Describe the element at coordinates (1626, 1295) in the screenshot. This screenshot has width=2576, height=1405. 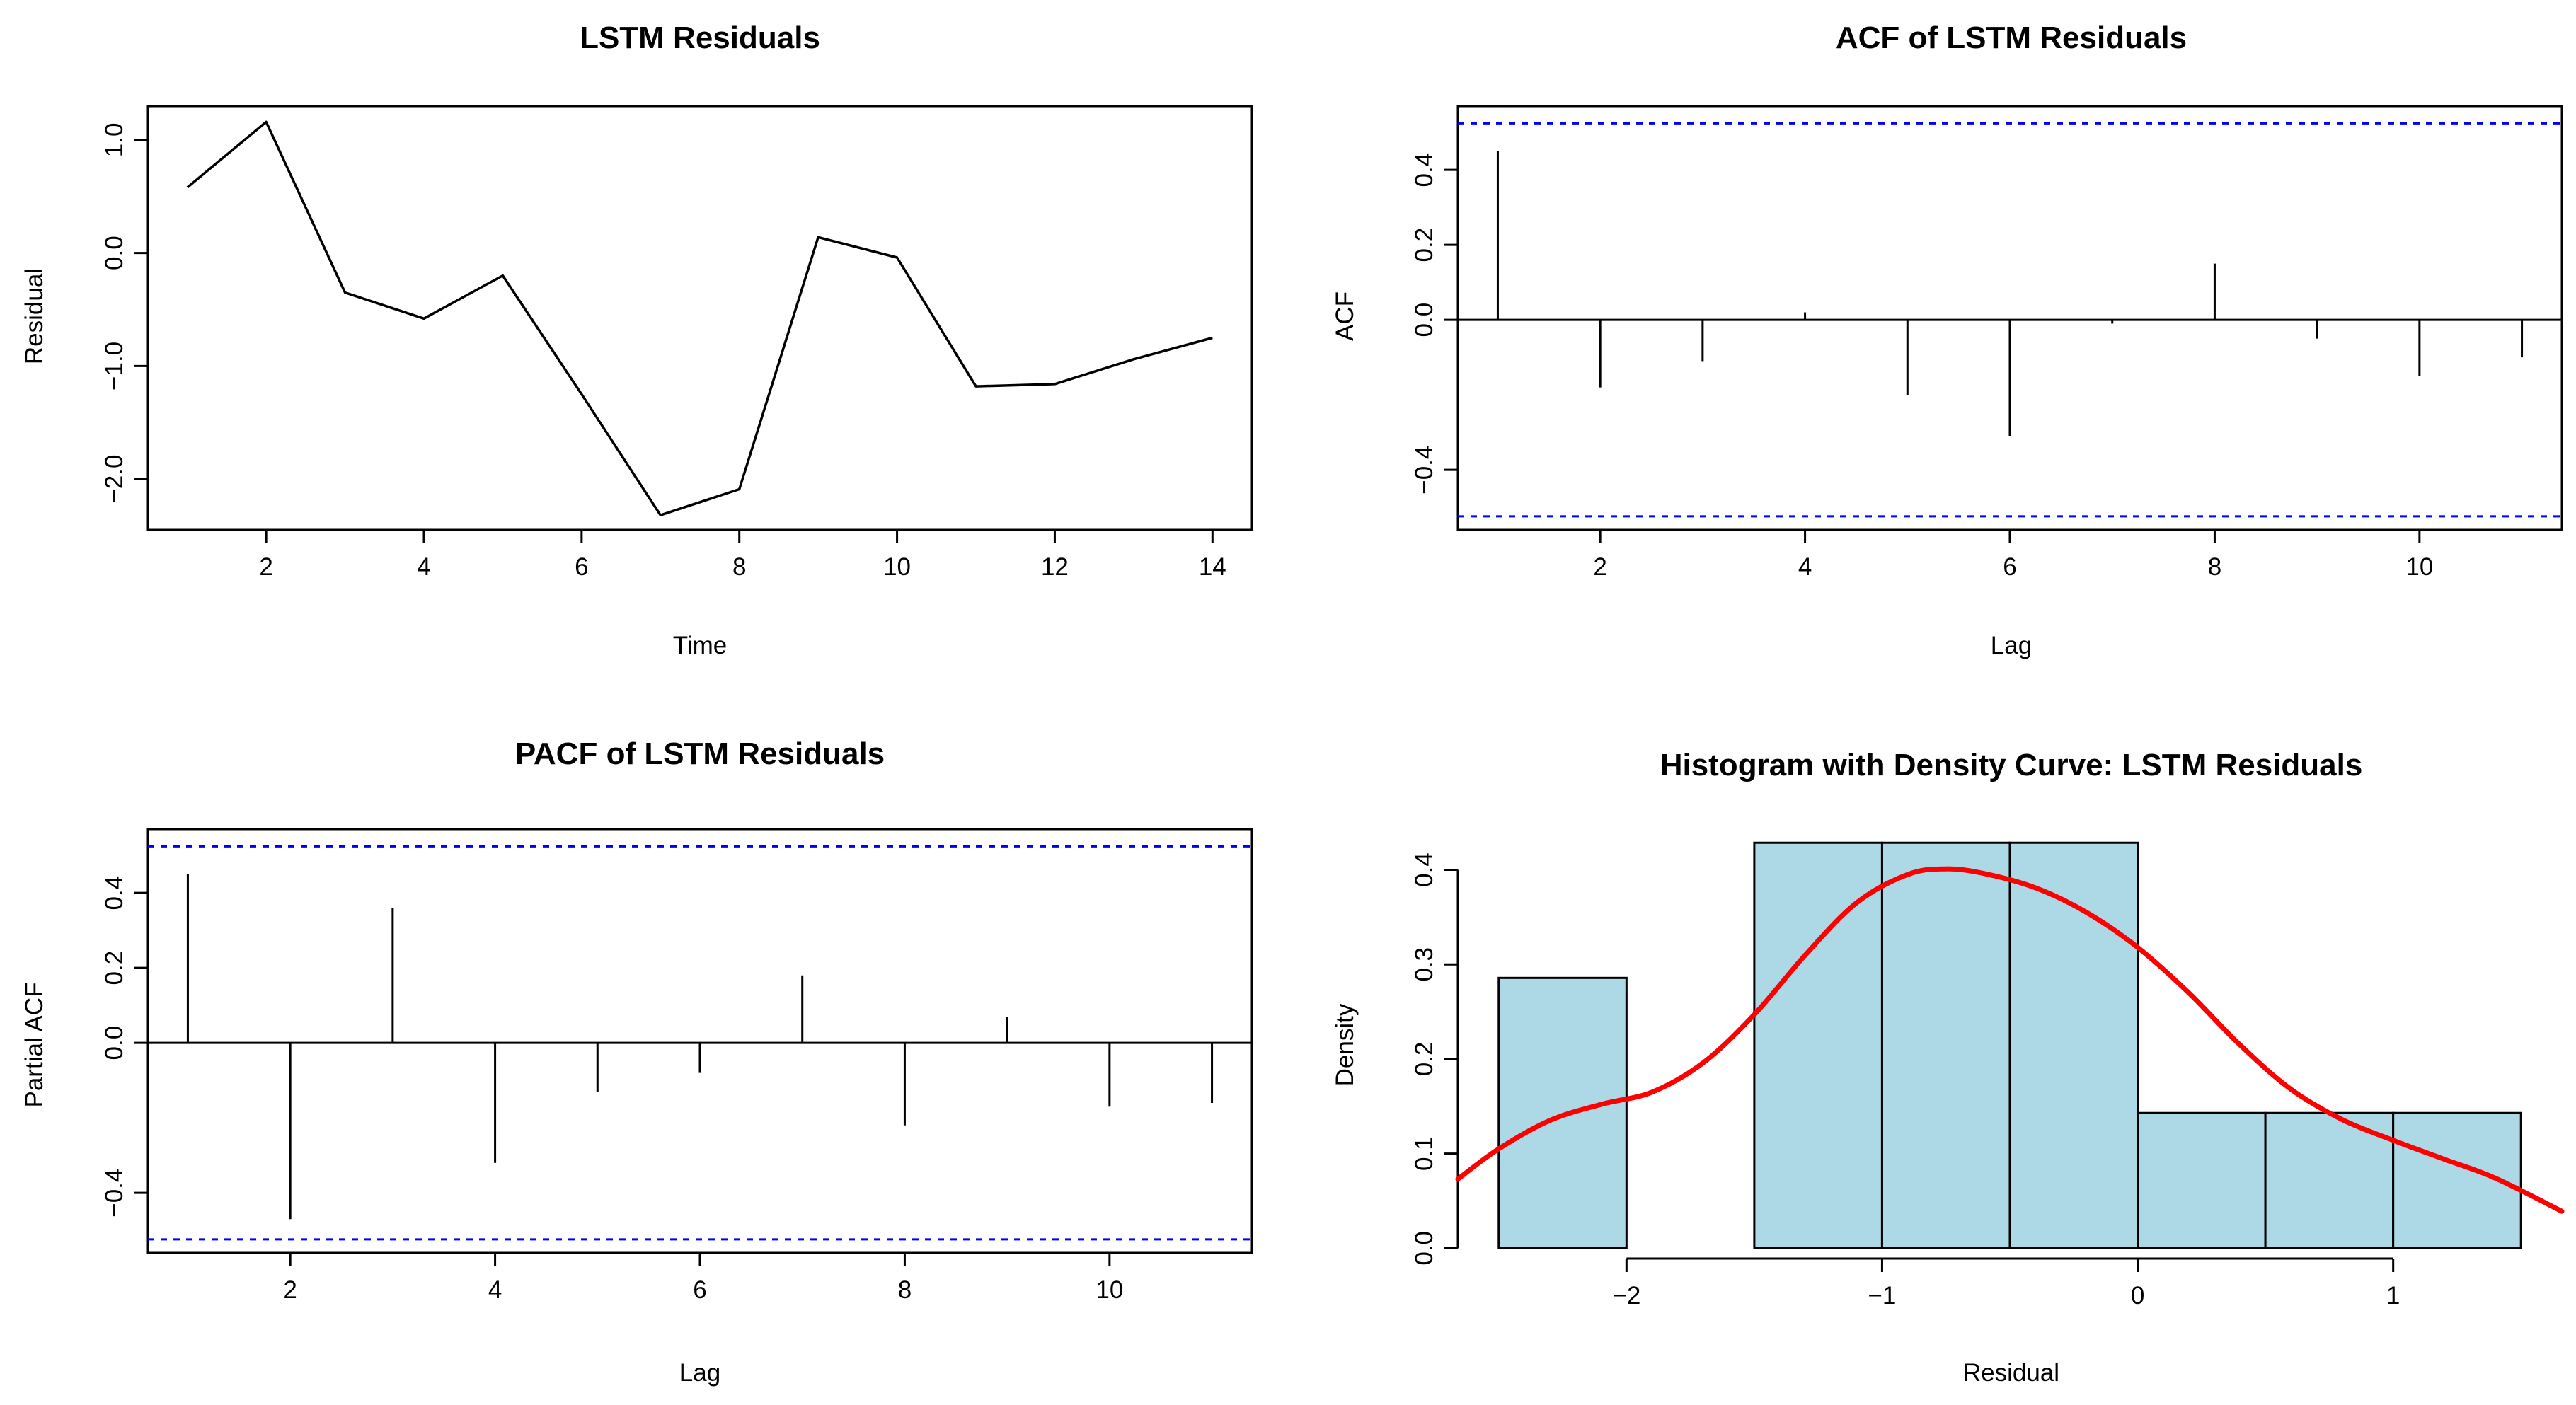
I see `x-tick-label: −2` at that location.